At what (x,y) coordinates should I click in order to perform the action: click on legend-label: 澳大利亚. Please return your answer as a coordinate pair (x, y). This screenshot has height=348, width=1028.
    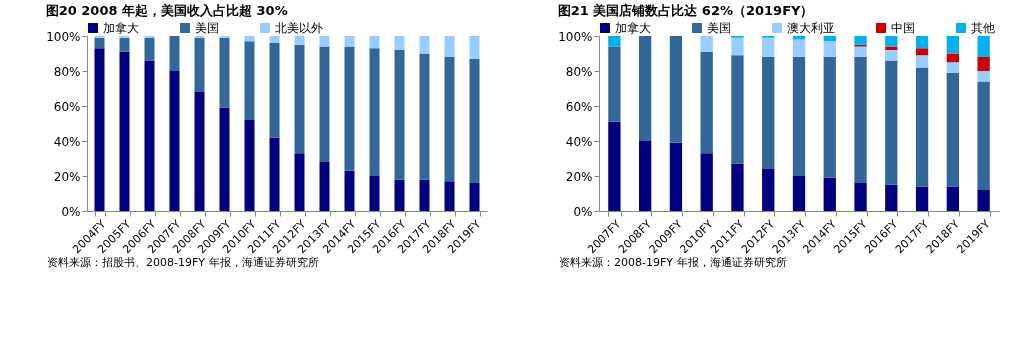
    Looking at the image, I should click on (811, 28).